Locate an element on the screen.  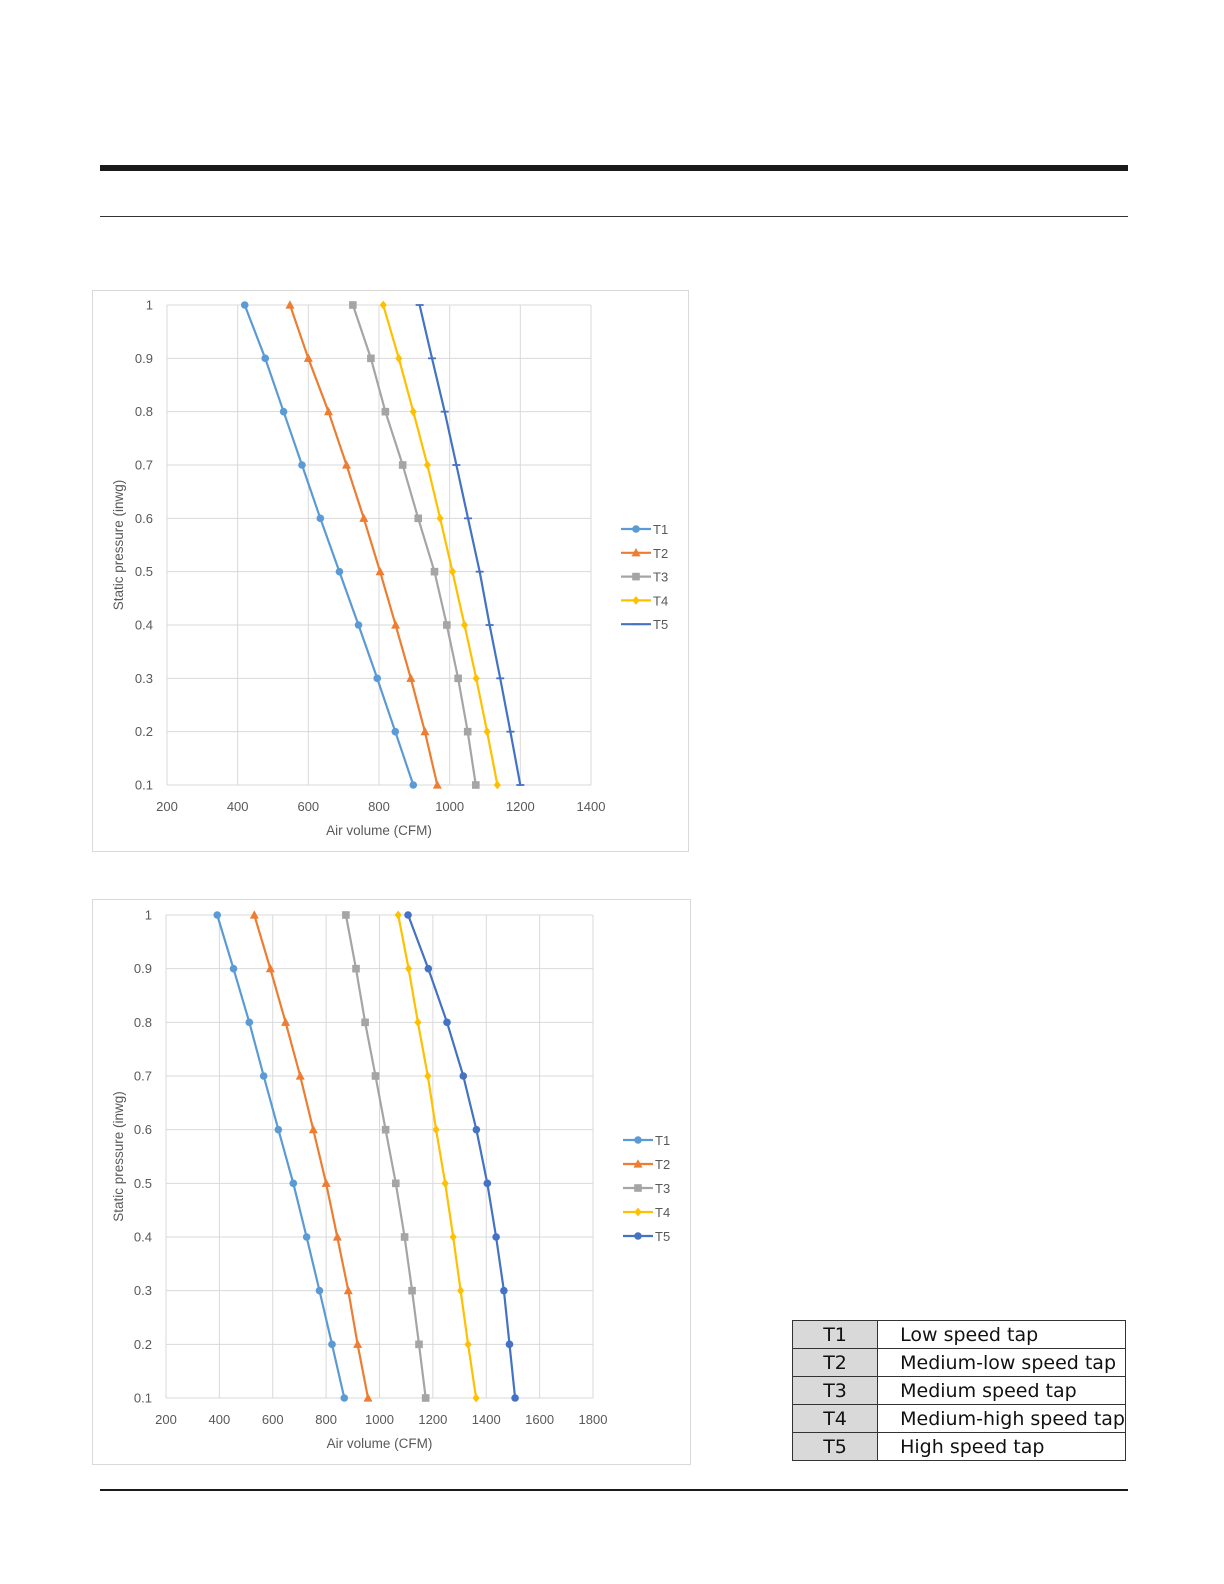
series-t1 is located at coordinates (281, 1156).